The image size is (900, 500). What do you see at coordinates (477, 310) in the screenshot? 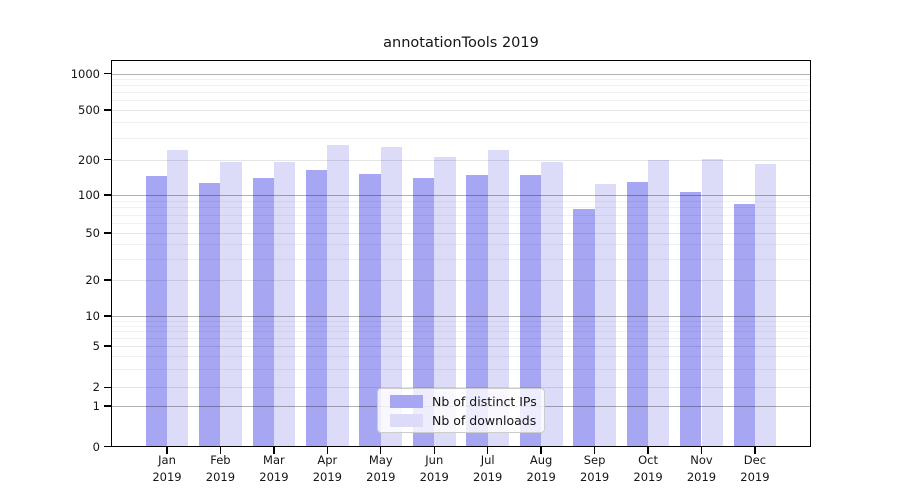
I see `bar-distinct-ips-jul` at bounding box center [477, 310].